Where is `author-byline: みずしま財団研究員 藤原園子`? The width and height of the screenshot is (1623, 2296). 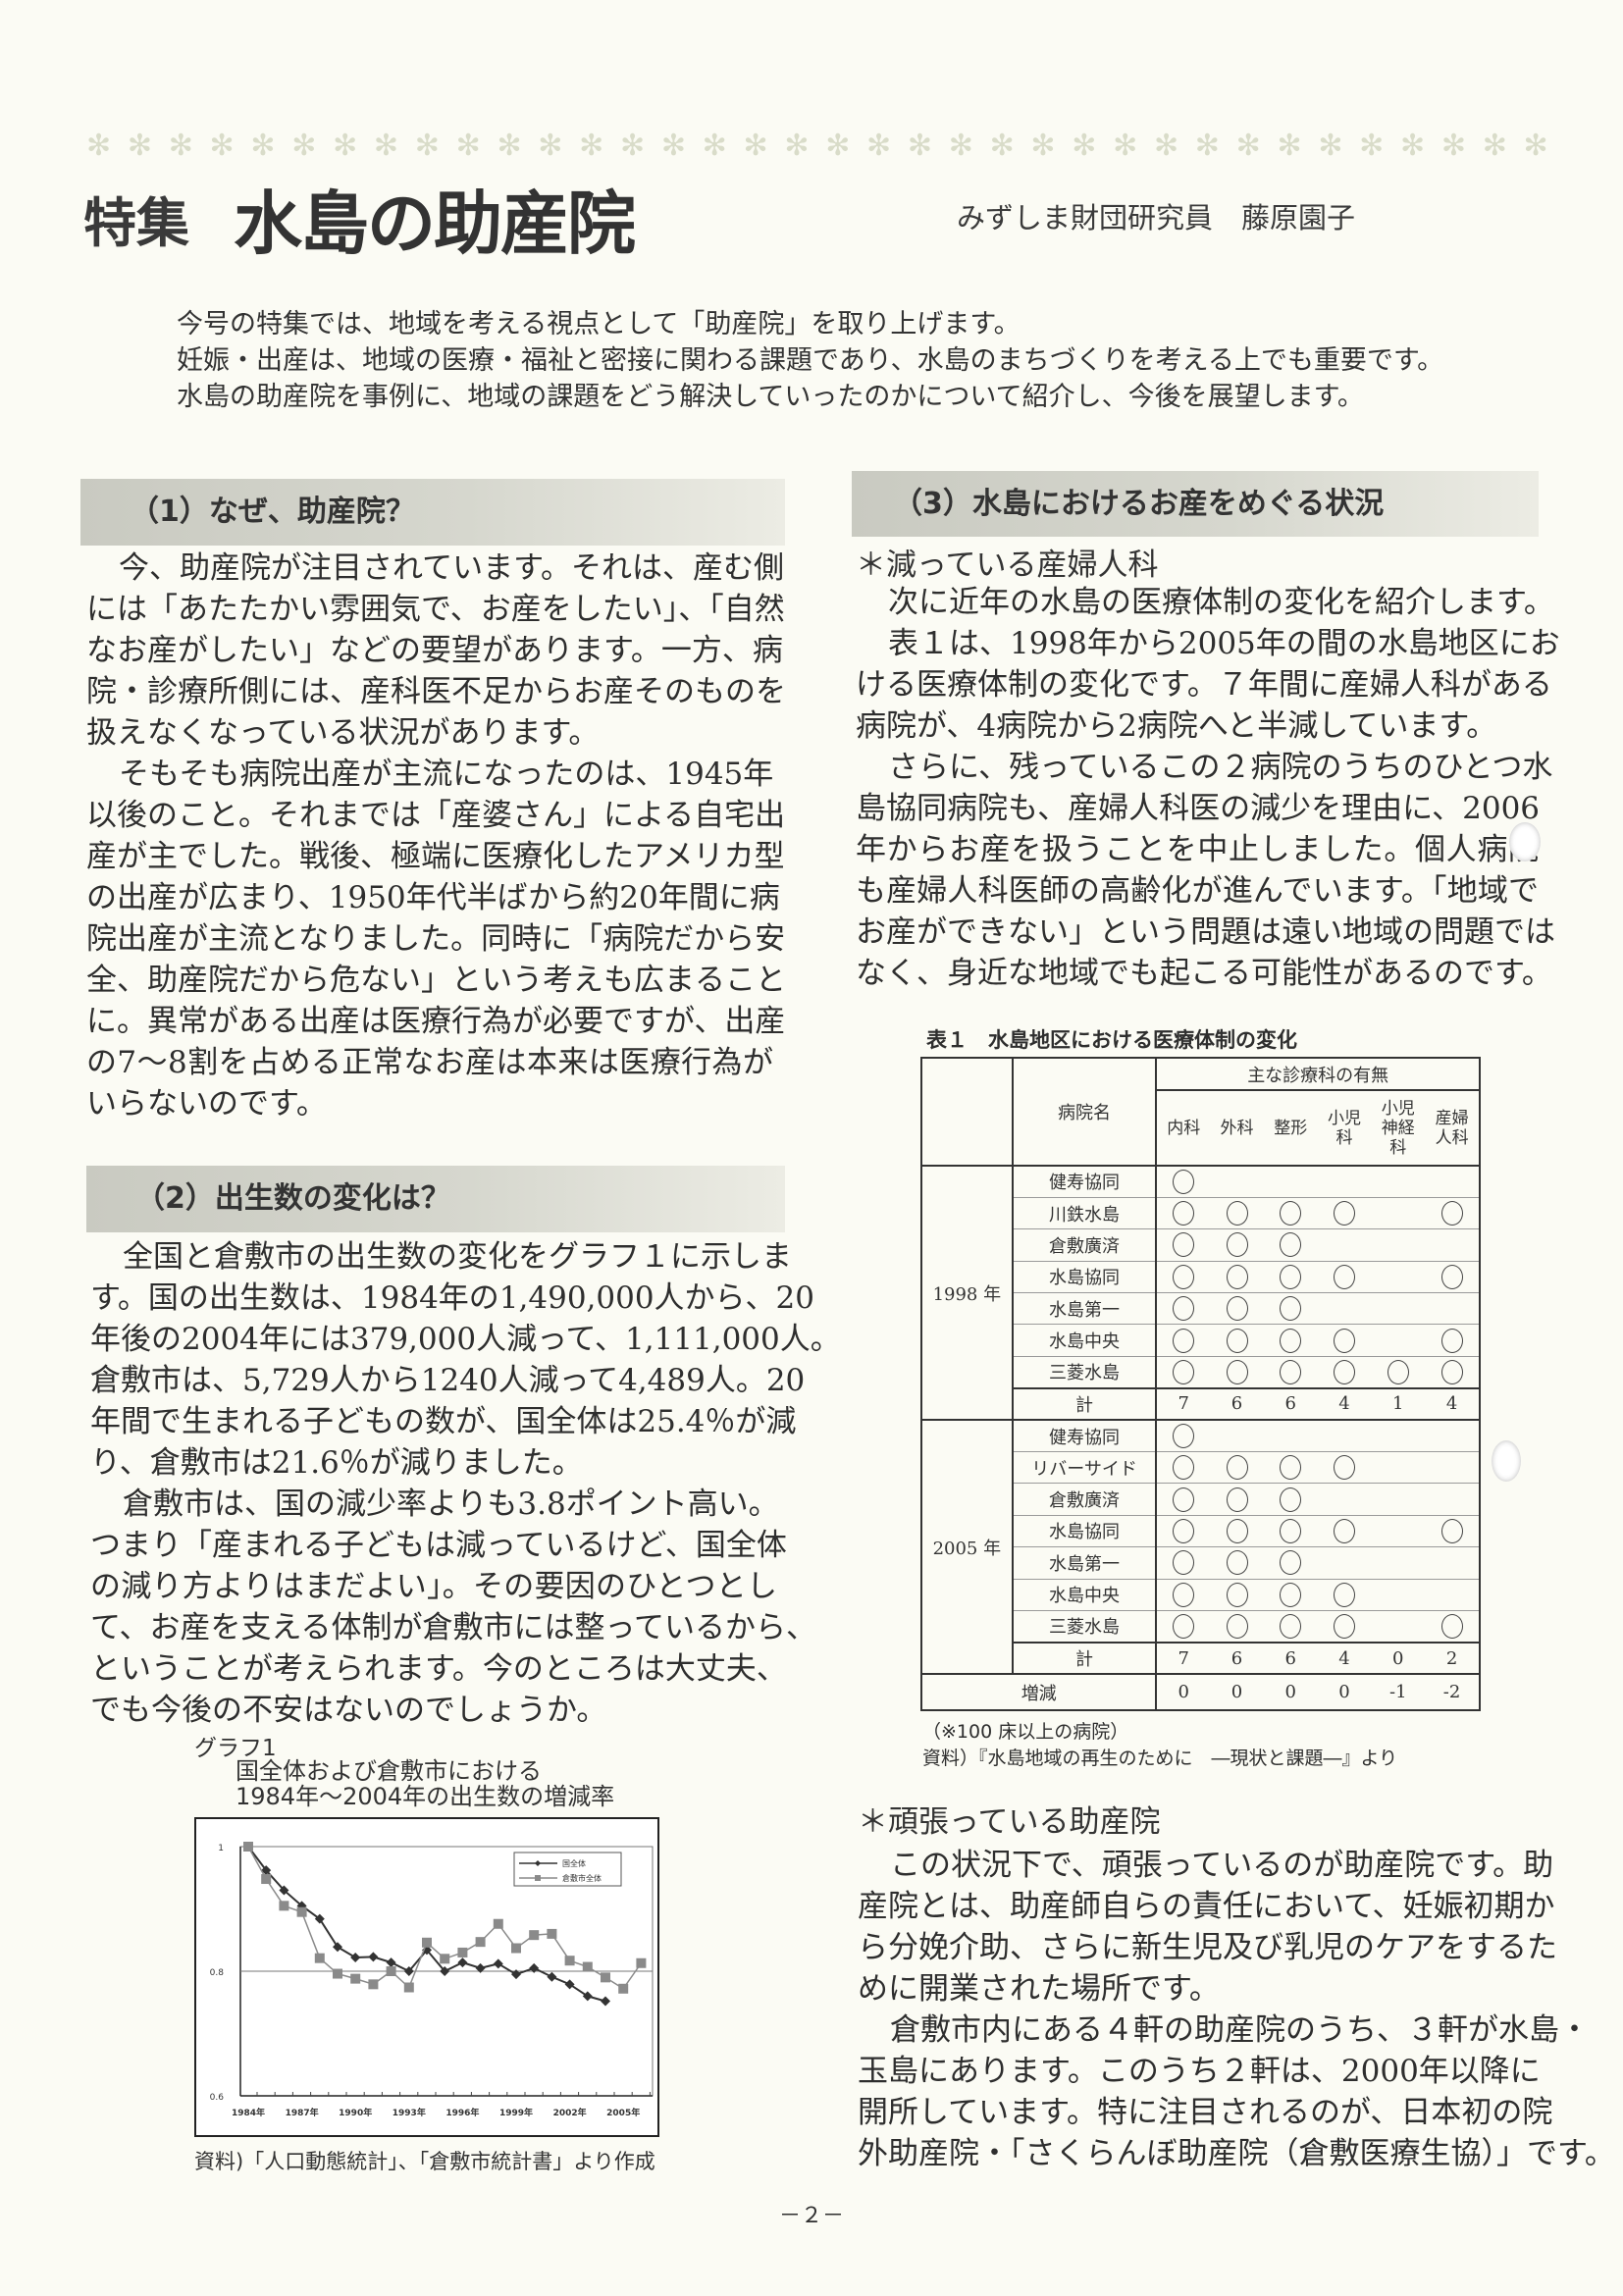
author-byline: みずしま財団研究員 藤原園子 is located at coordinates (1156, 218).